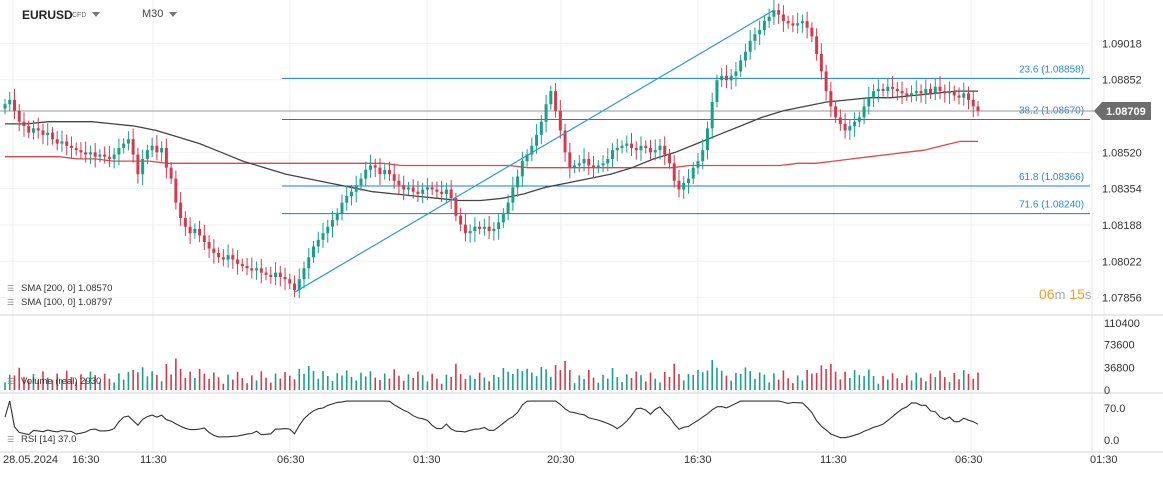 The image size is (1163, 477). Describe the element at coordinates (1119, 346) in the screenshot. I see `volume-tick-label: 73600` at that location.